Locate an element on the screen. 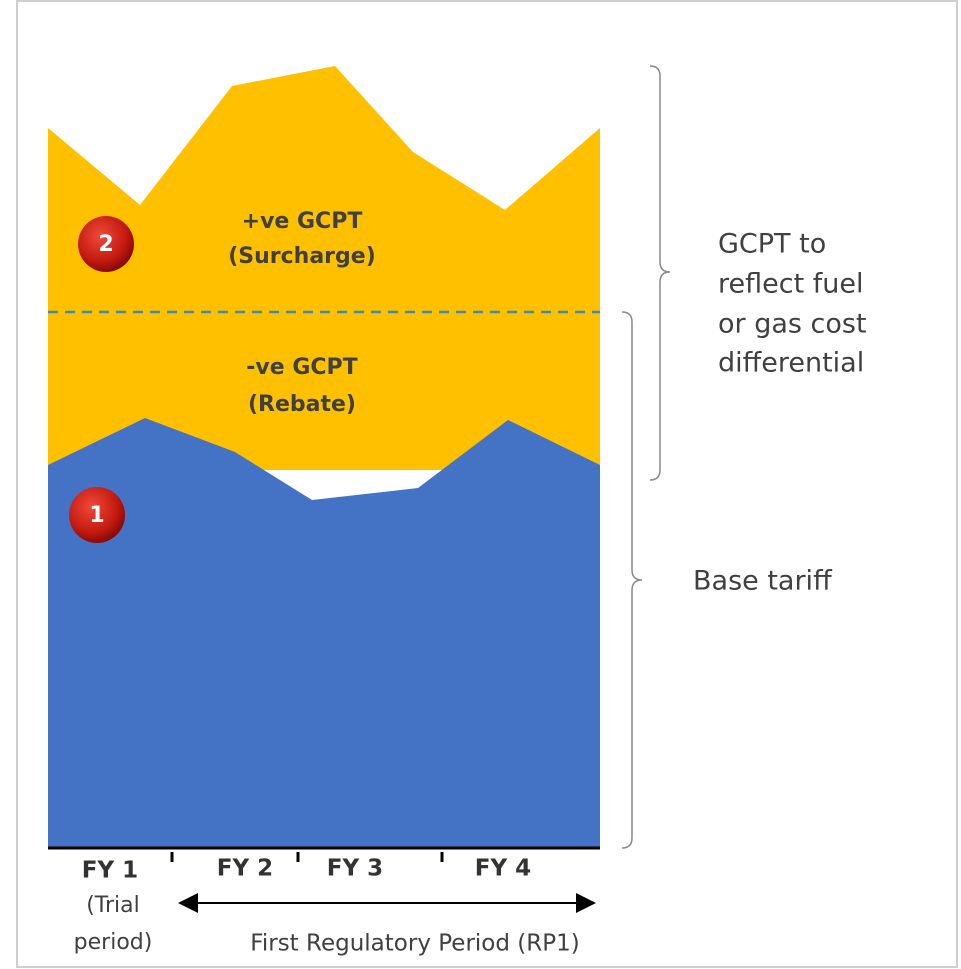  gcpt-note: reflect fuel is located at coordinates (790, 284).